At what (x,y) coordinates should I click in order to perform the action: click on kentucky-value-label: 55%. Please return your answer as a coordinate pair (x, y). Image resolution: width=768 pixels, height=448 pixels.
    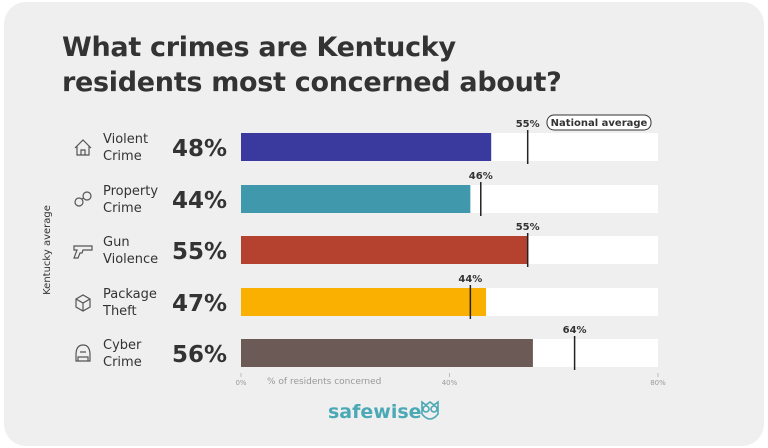
    Looking at the image, I should click on (199, 252).